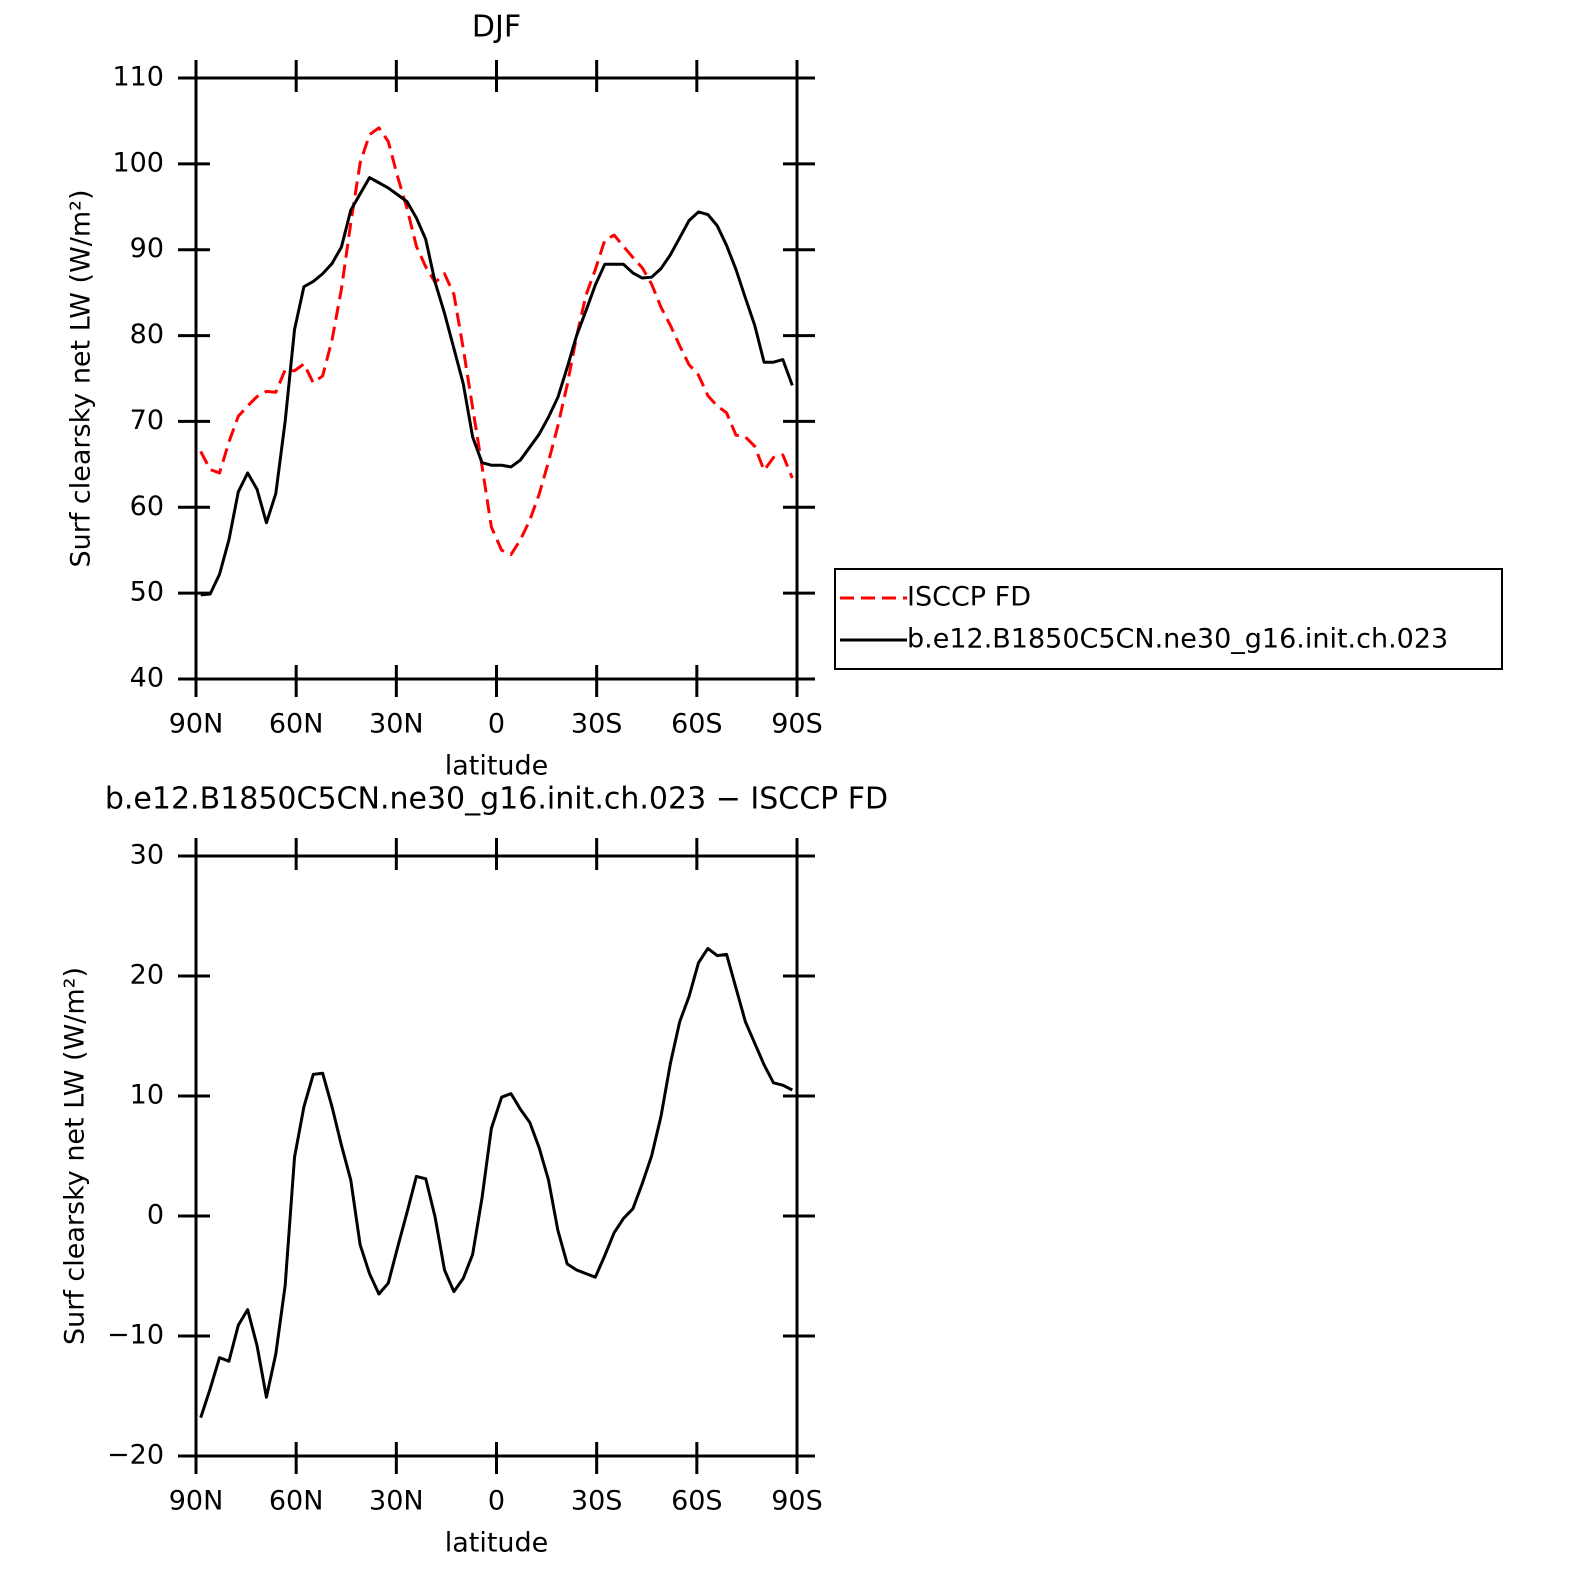 Image resolution: width=1572 pixels, height=1569 pixels. Describe the element at coordinates (1168, 619) in the screenshot. I see `legend-box` at that location.